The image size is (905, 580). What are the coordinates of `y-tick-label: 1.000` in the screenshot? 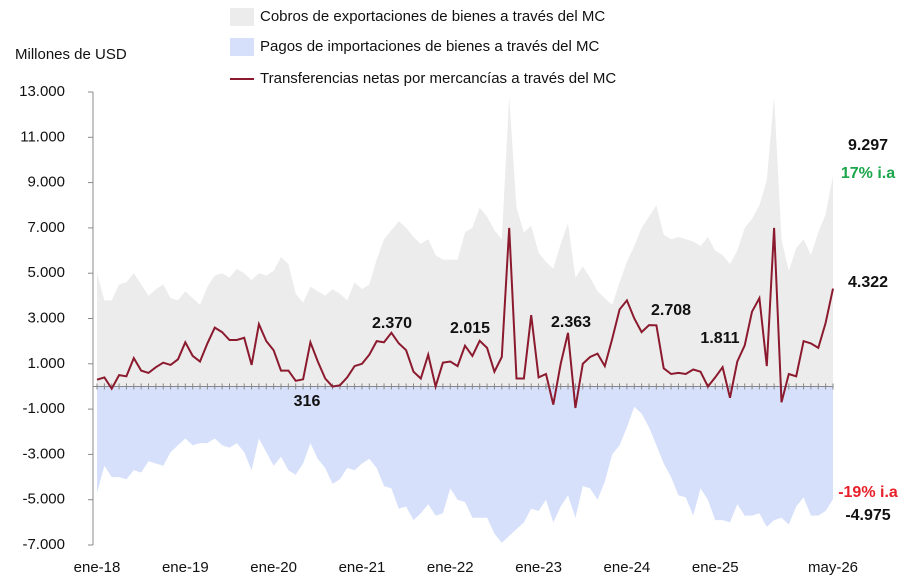 It's located at (46, 363).